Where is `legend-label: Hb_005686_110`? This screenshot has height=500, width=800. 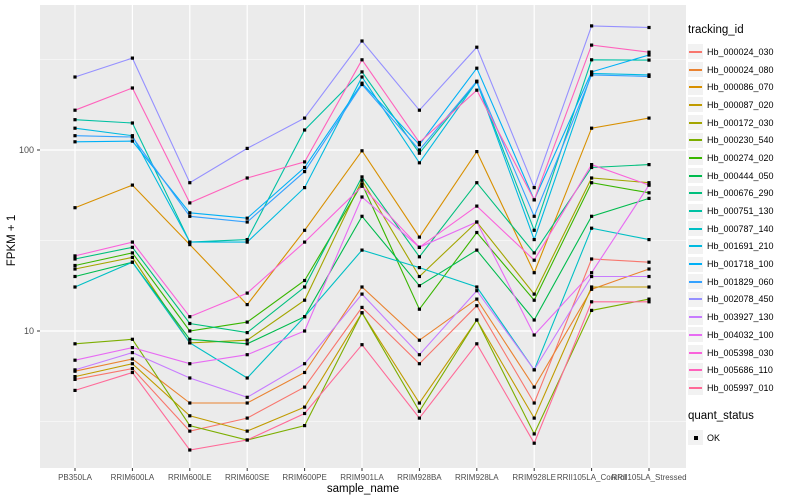
legend-label: Hb_005686_110 is located at coordinates (740, 370).